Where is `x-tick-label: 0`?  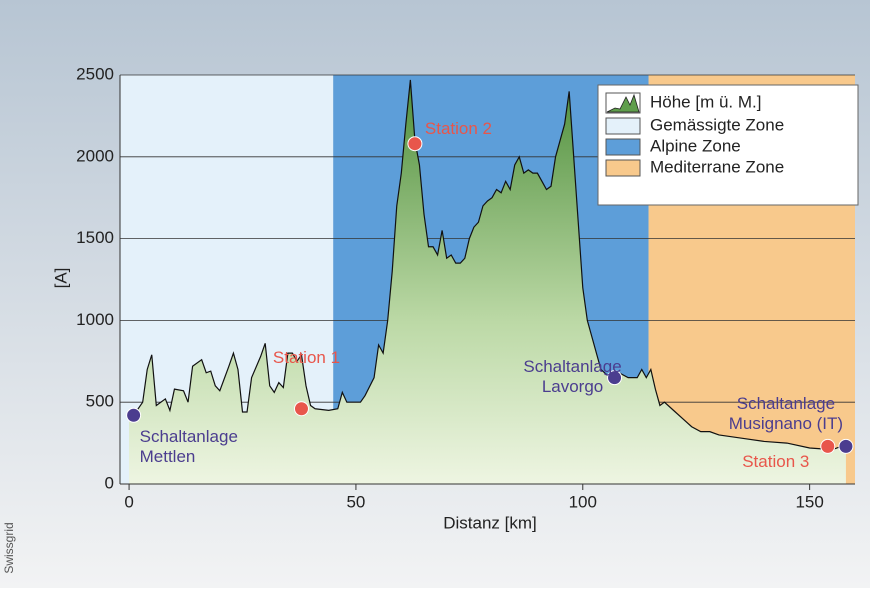 x-tick-label: 0 is located at coordinates (128, 501).